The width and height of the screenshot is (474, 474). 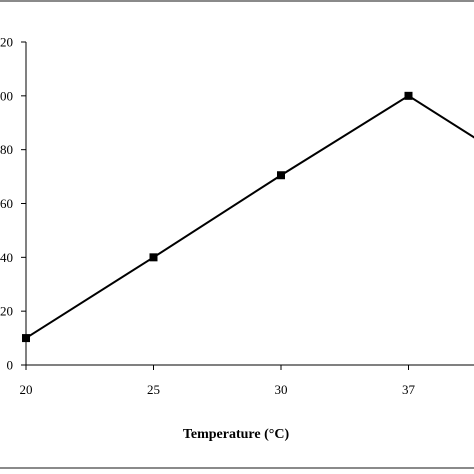 I want to click on x-tick-label: 30, so click(x=281, y=389).